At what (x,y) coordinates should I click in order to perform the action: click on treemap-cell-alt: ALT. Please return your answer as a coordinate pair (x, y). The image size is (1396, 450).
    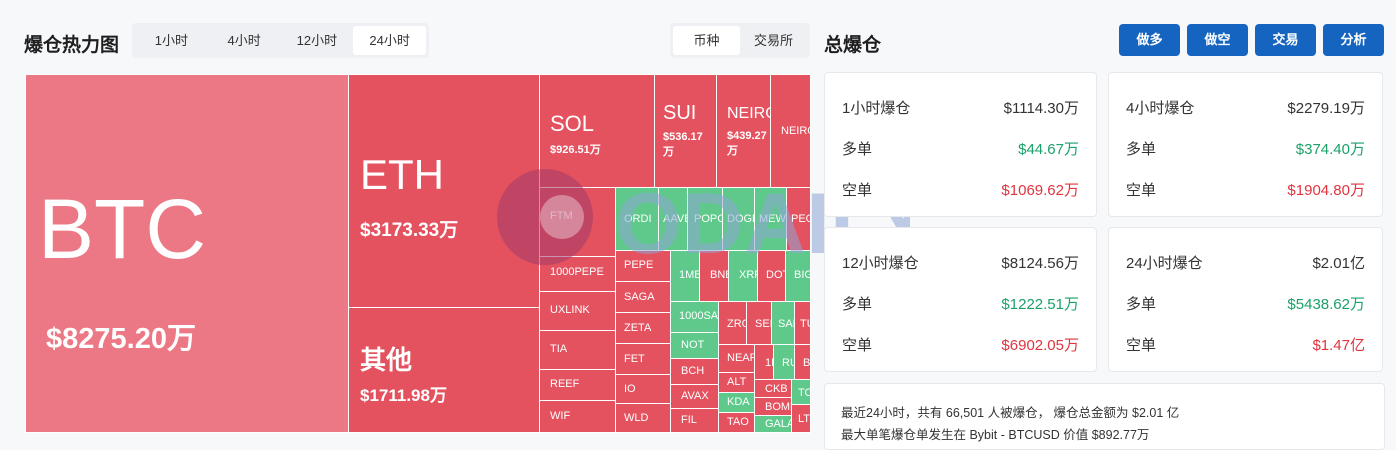
    Looking at the image, I should click on (736, 382).